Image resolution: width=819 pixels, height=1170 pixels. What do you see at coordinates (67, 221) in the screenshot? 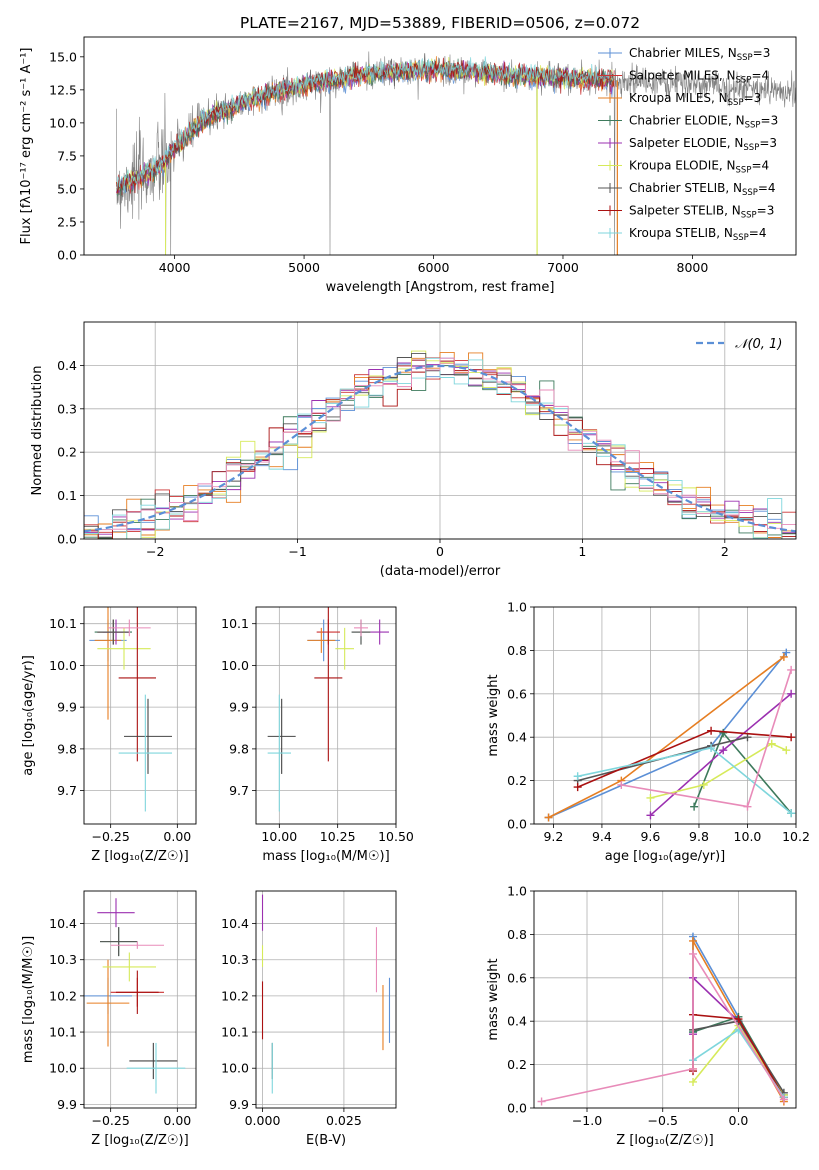
I see `y-tick-label: 2.5` at bounding box center [67, 221].